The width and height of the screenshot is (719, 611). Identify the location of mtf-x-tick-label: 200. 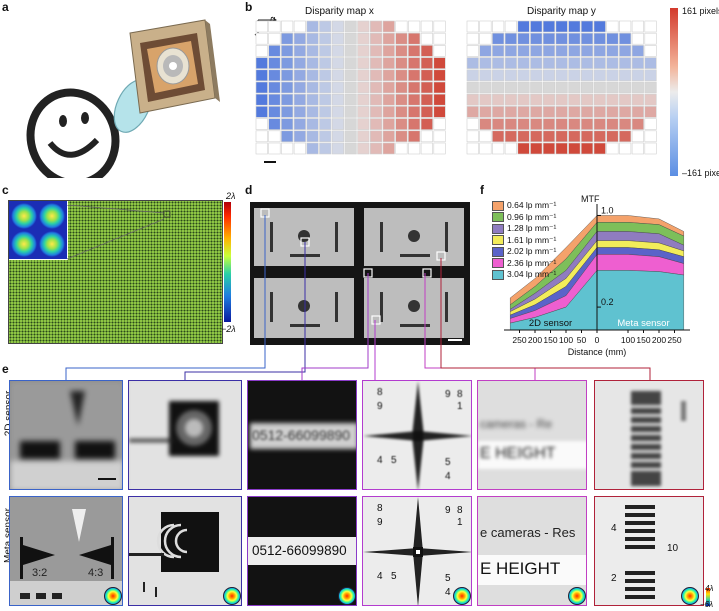
(659, 340).